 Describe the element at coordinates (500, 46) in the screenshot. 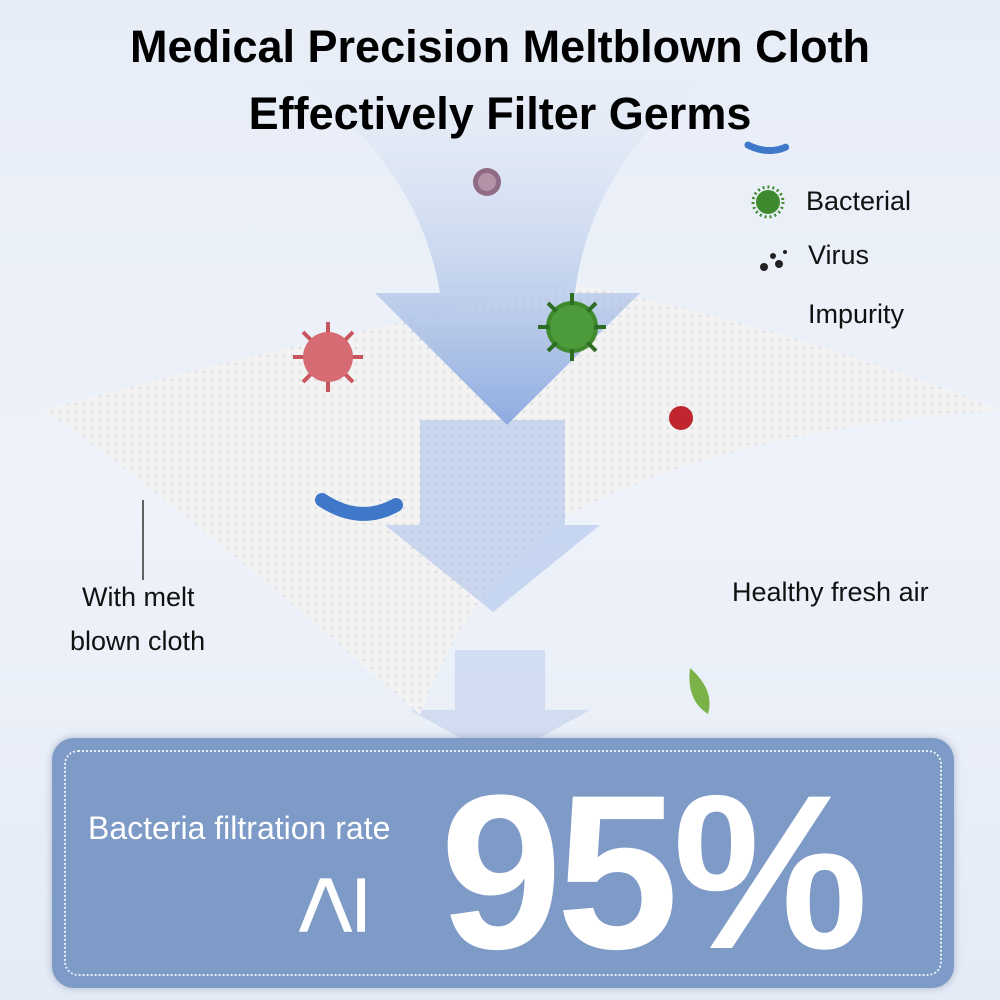

I see `headline-line1: Medical Precision Meltblown Cloth` at that location.